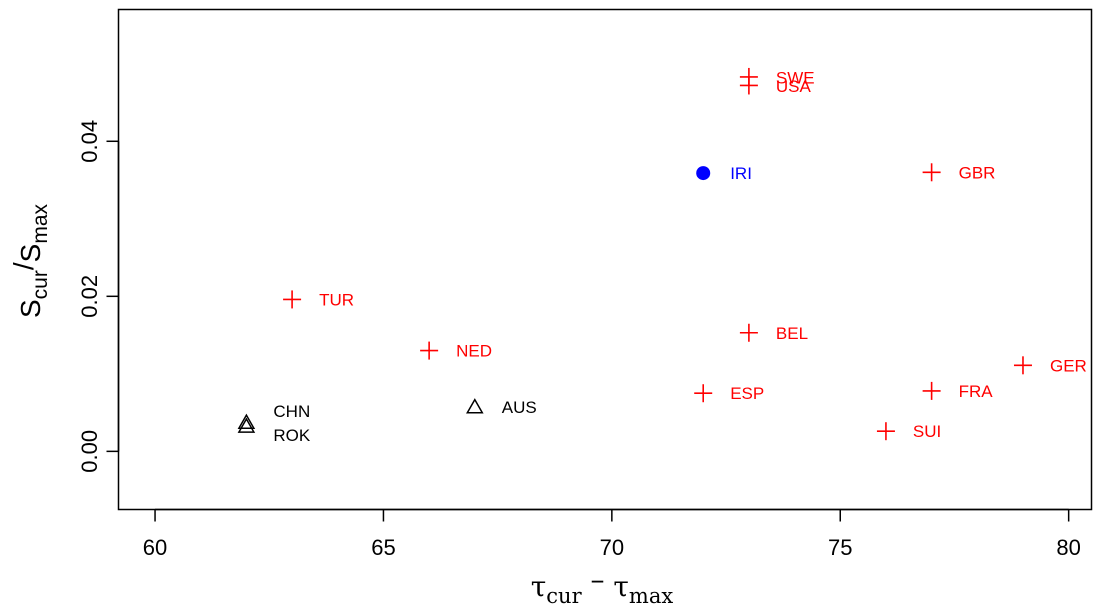 The height and width of the screenshot is (608, 1117). What do you see at coordinates (429, 350) in the screenshot?
I see `point-ned-marker` at bounding box center [429, 350].